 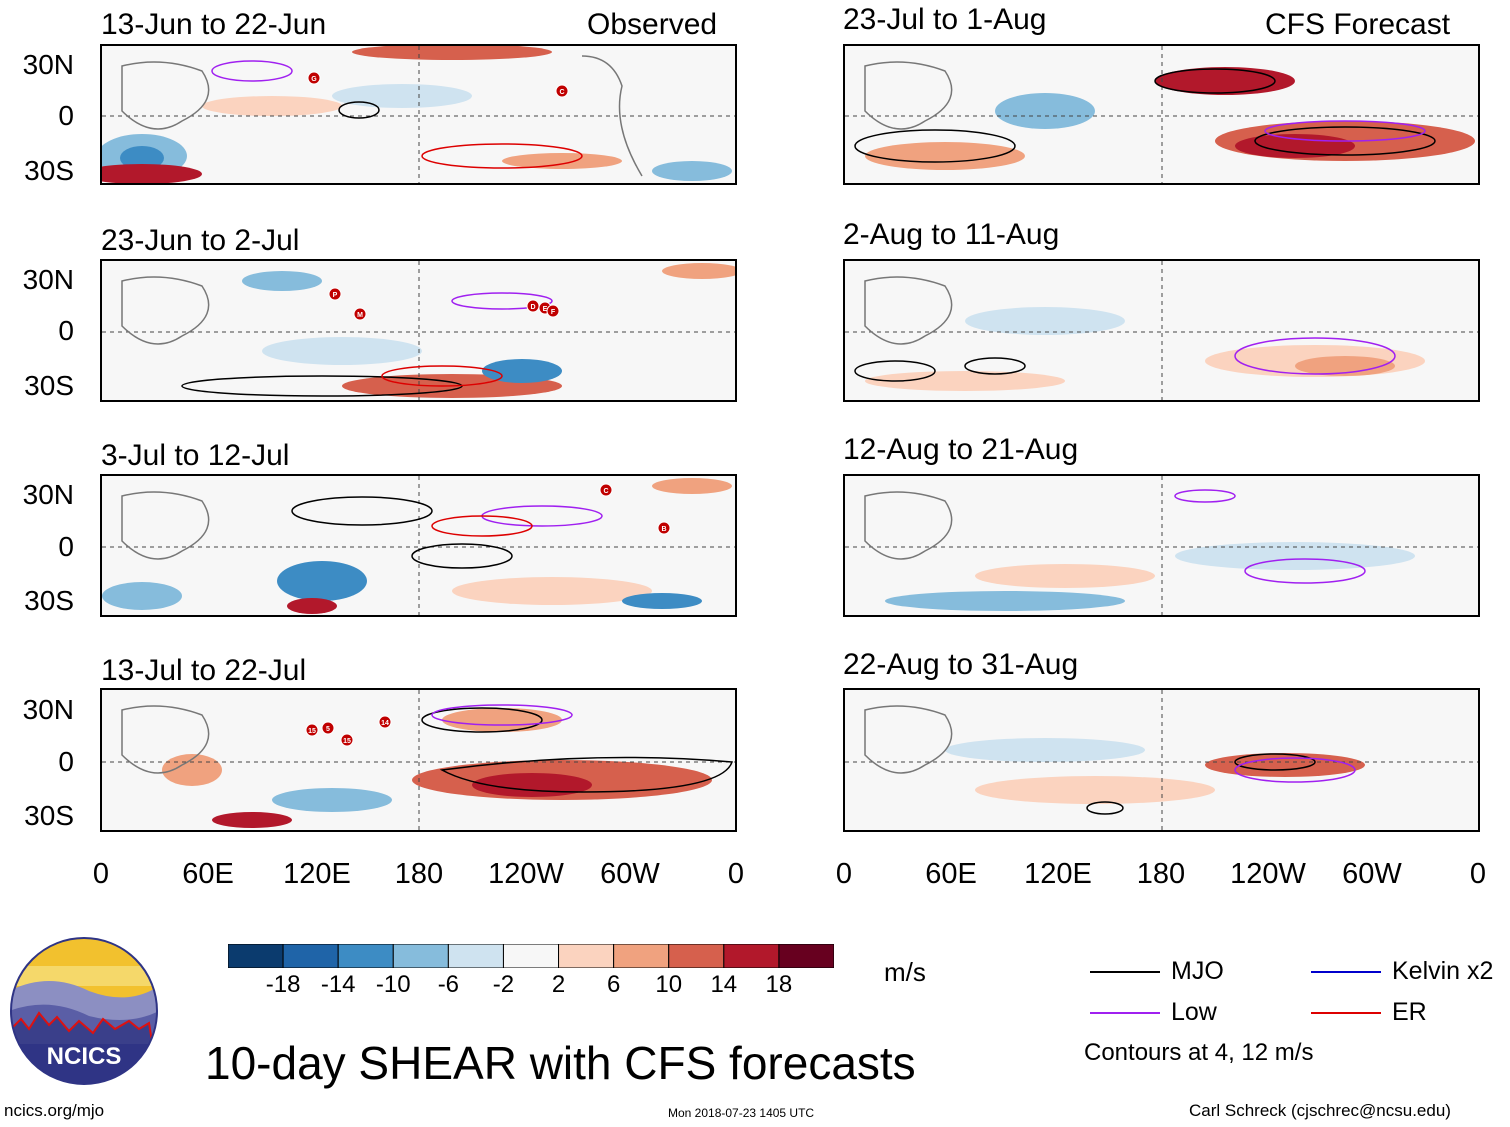 What do you see at coordinates (951, 234) in the screenshot?
I see `panel-title-6: 2-Aug to 11-Aug` at bounding box center [951, 234].